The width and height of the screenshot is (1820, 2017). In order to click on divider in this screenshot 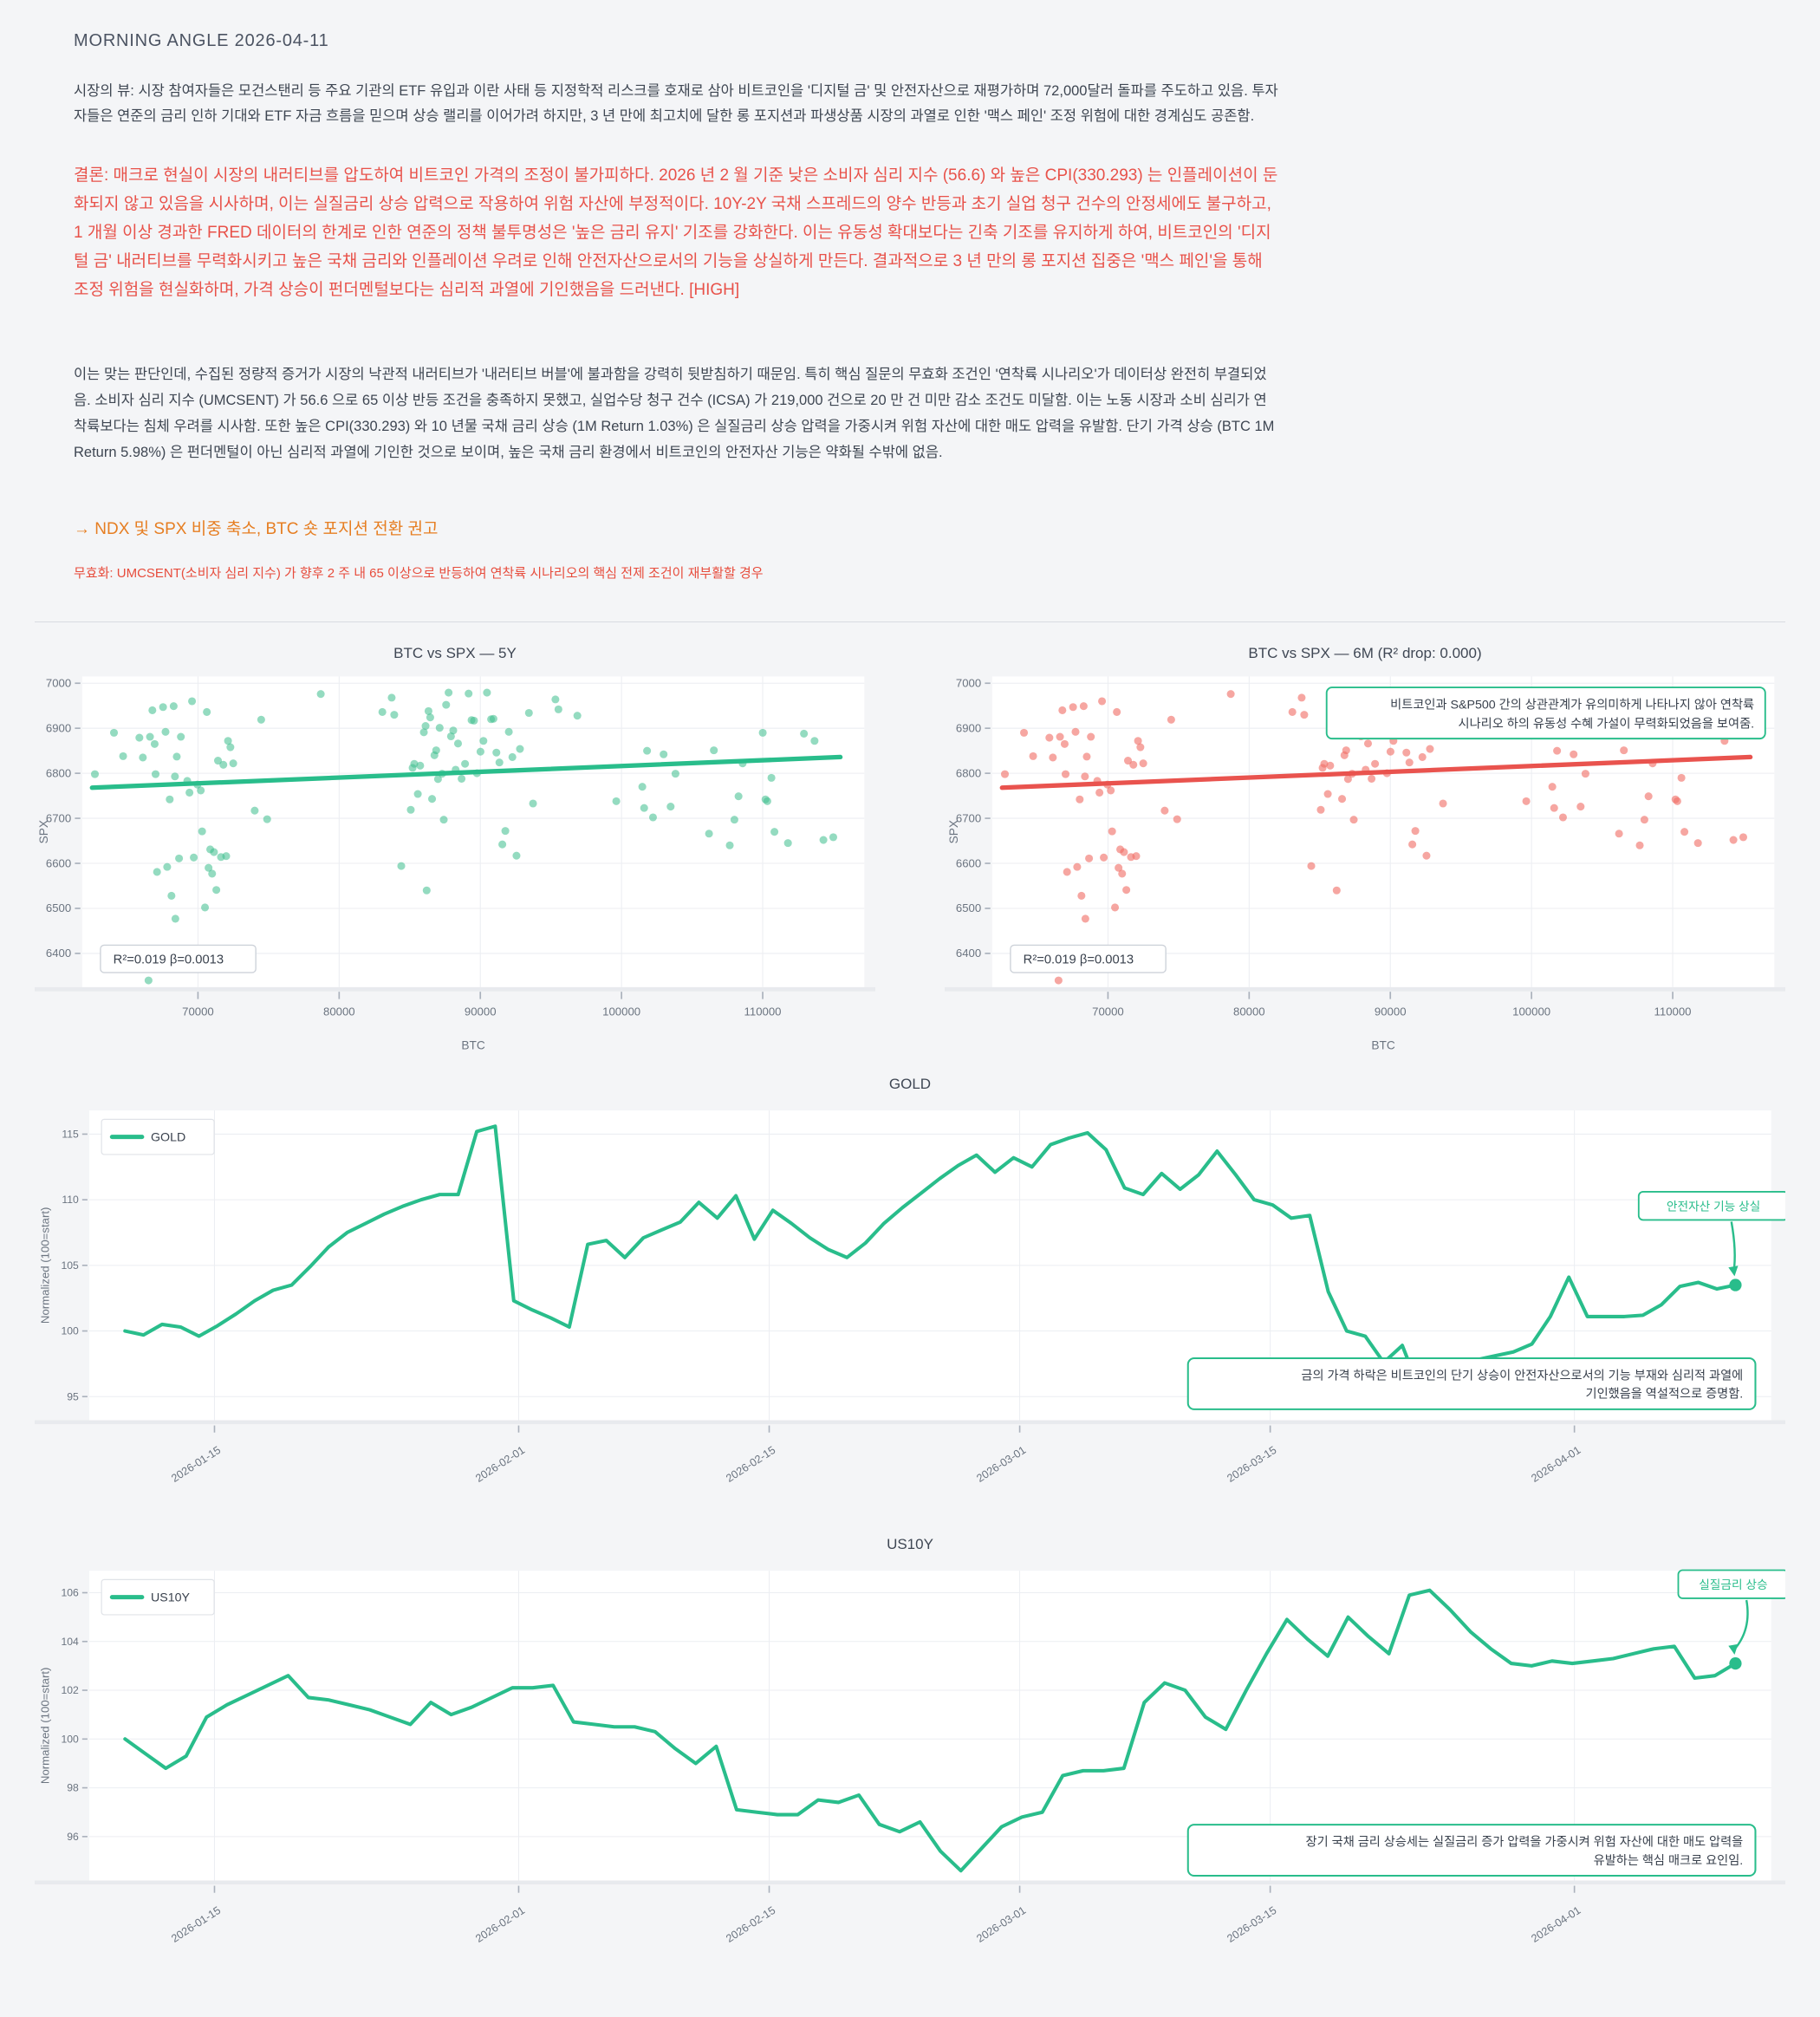, I will do `click(910, 622)`.